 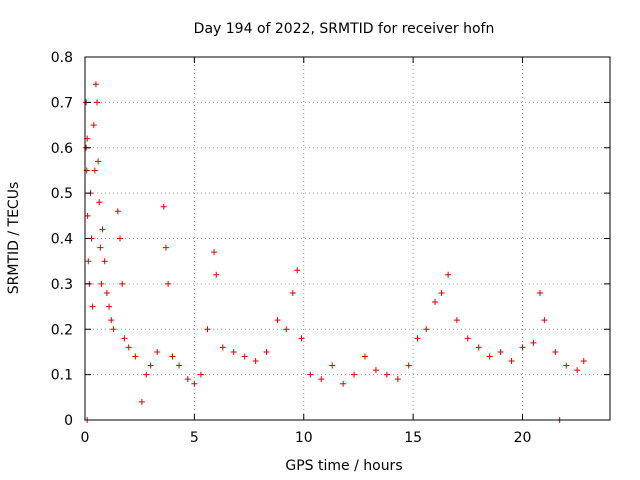 I want to click on y-axis-label: SRMTID / TECUs, so click(x=14, y=238).